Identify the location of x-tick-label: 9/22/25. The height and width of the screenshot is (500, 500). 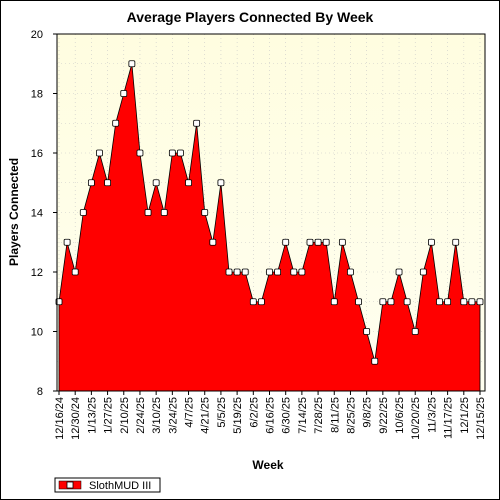
(384, 415).